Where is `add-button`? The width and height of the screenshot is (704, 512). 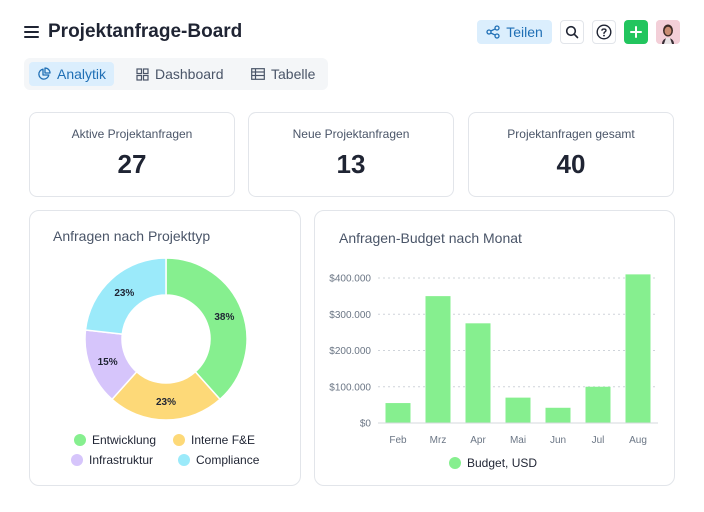 add-button is located at coordinates (636, 32).